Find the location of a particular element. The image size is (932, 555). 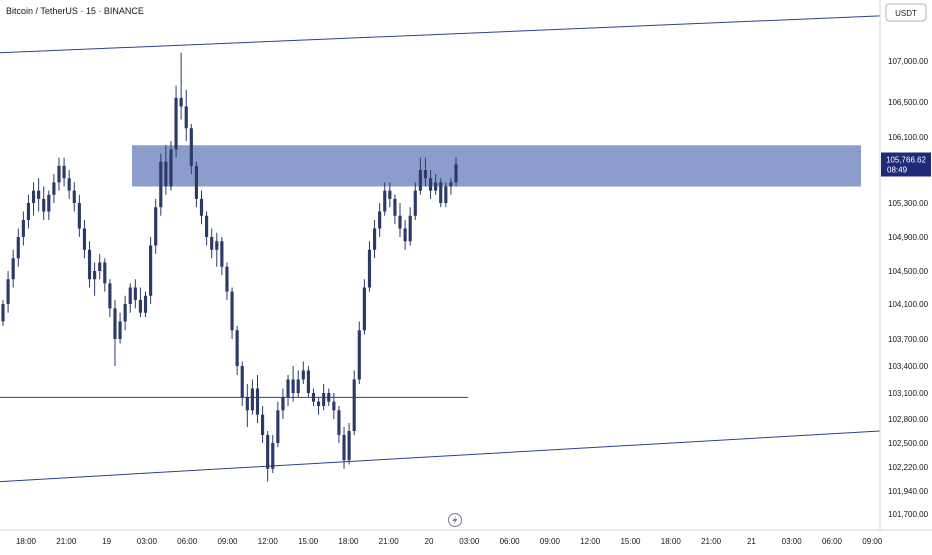

y-tick-label: 102,800.00 is located at coordinates (908, 419).